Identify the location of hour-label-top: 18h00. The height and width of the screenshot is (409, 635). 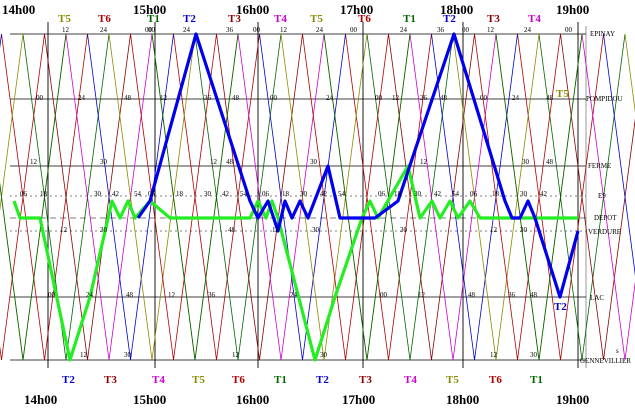
(456, 9).